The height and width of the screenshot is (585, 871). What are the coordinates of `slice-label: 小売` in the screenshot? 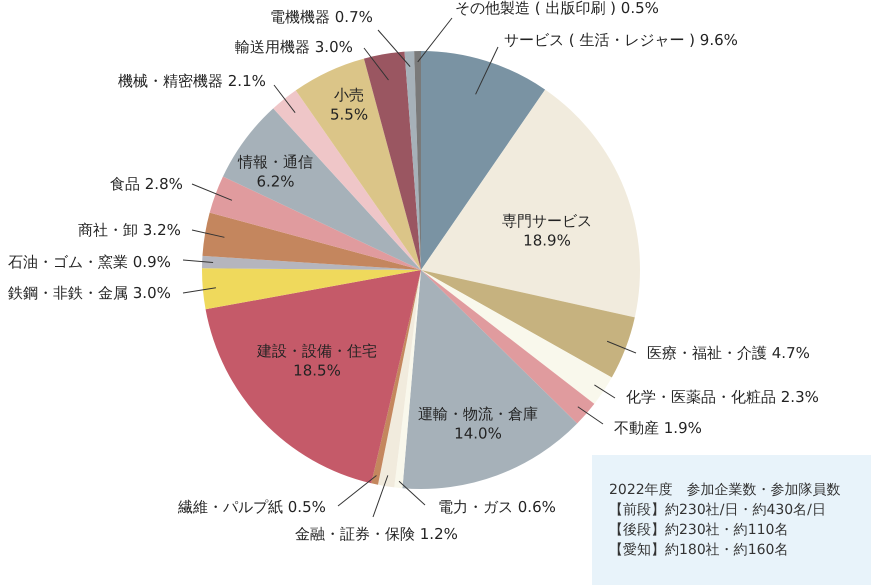 It's located at (349, 95).